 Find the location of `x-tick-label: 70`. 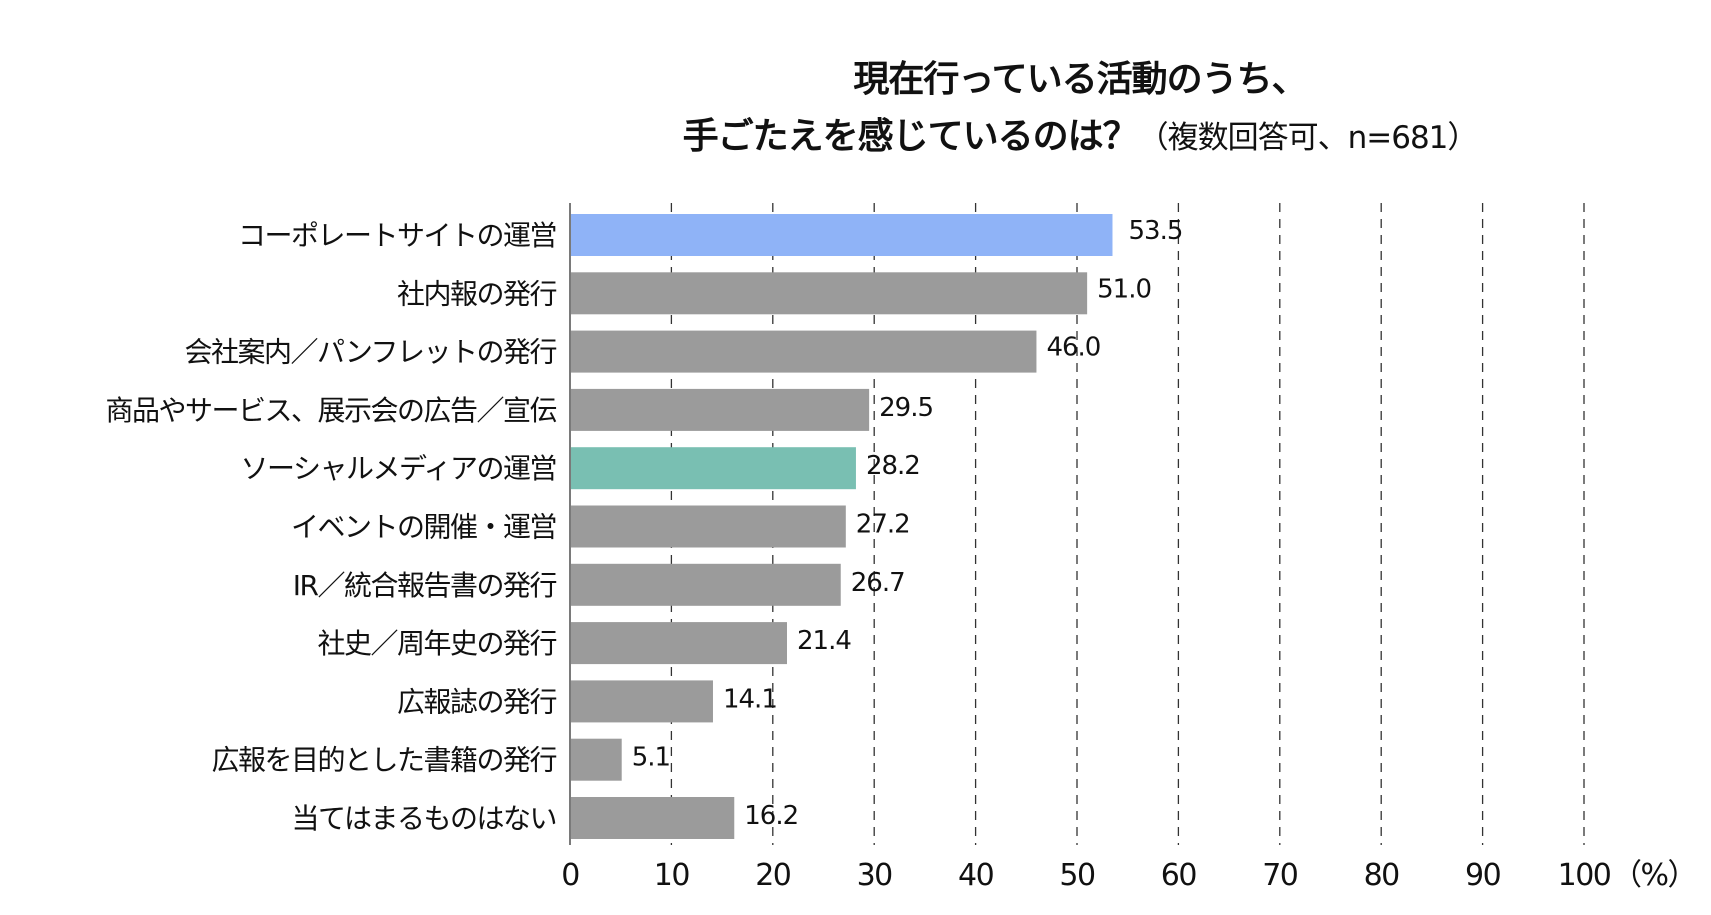

x-tick-label: 70 is located at coordinates (1280, 875).